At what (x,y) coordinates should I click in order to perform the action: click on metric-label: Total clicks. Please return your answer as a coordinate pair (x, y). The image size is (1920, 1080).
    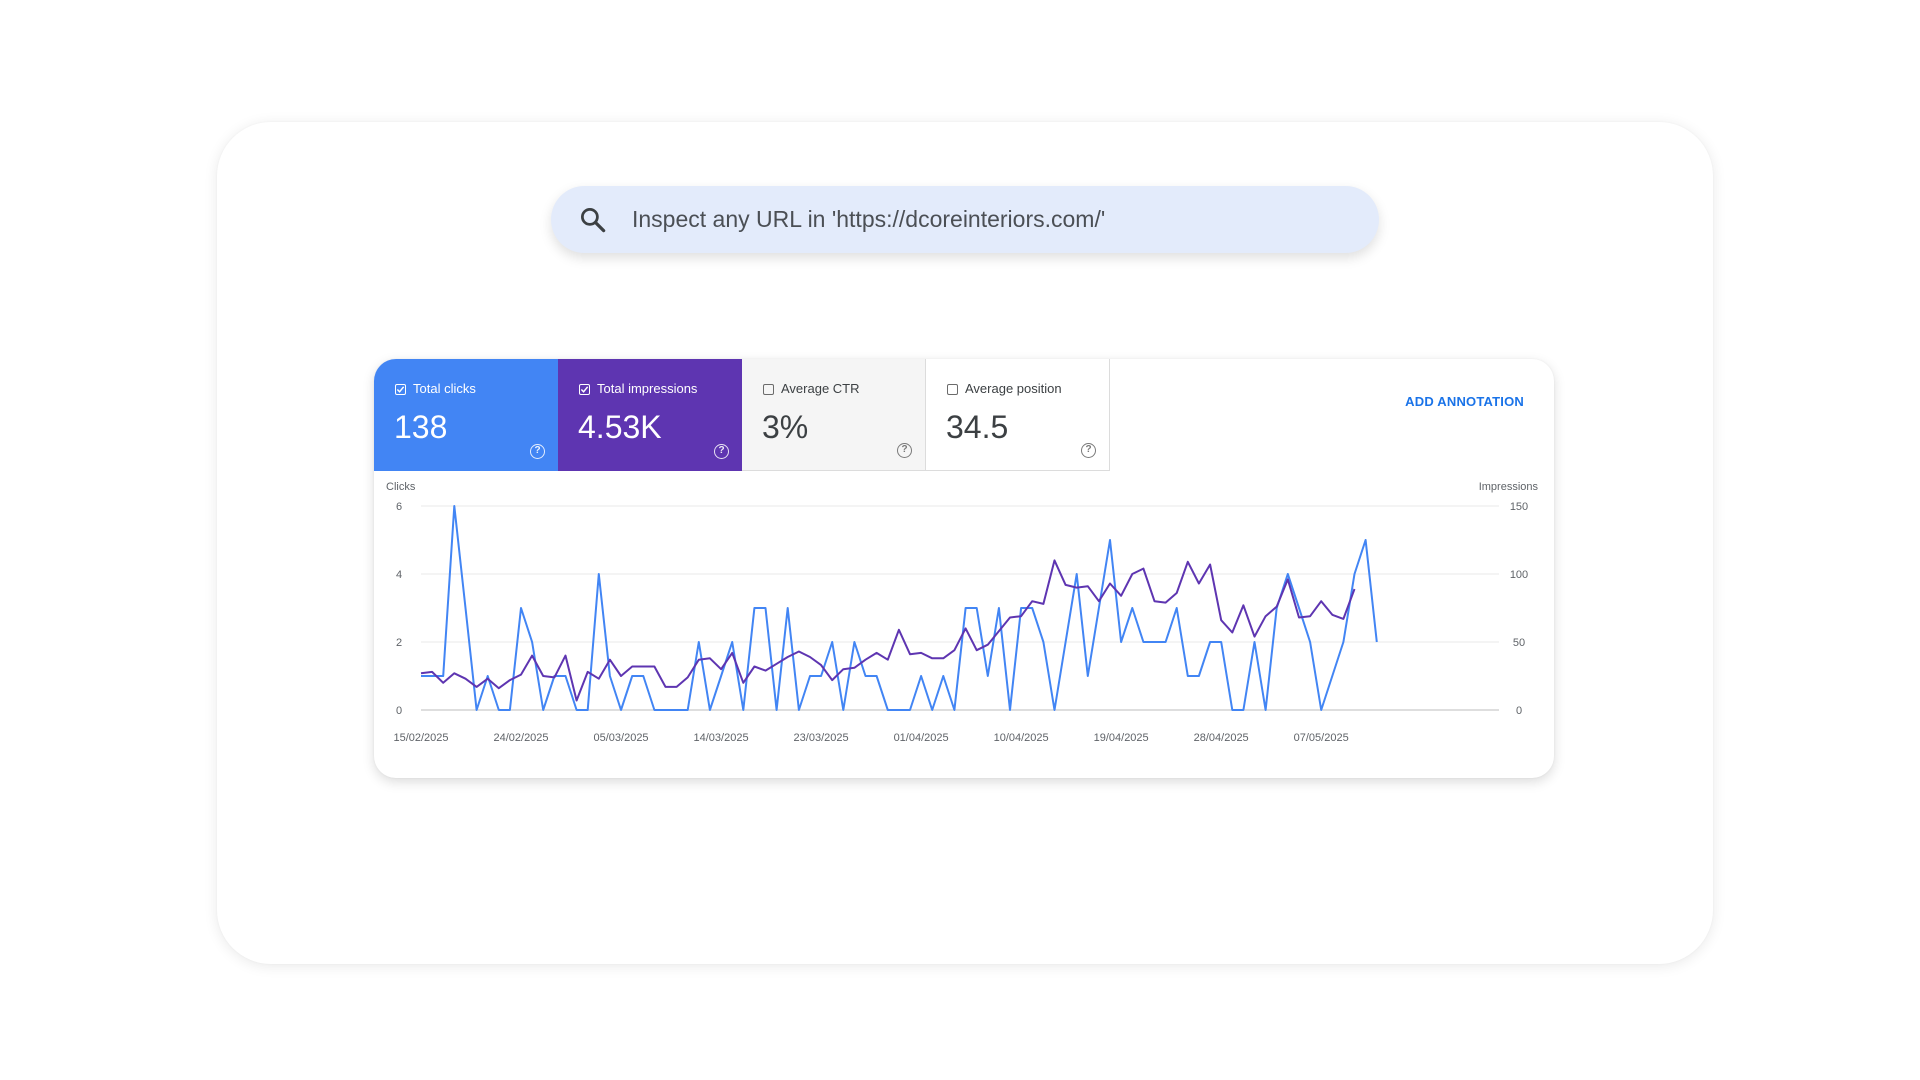
    Looking at the image, I should click on (444, 388).